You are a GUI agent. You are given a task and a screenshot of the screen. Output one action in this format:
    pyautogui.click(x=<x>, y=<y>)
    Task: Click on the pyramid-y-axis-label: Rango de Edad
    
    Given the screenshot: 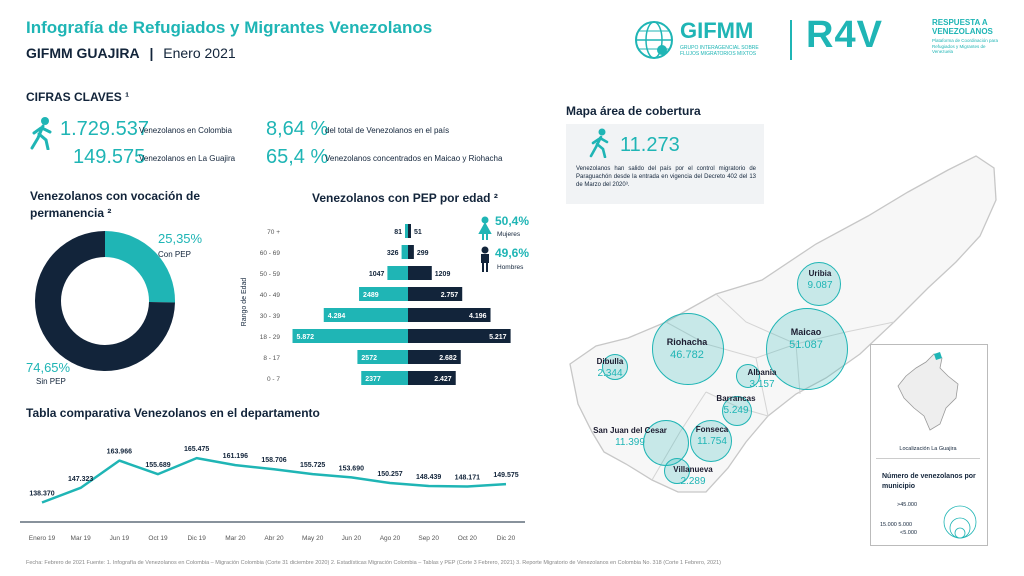 What is the action you would take?
    pyautogui.click(x=244, y=302)
    